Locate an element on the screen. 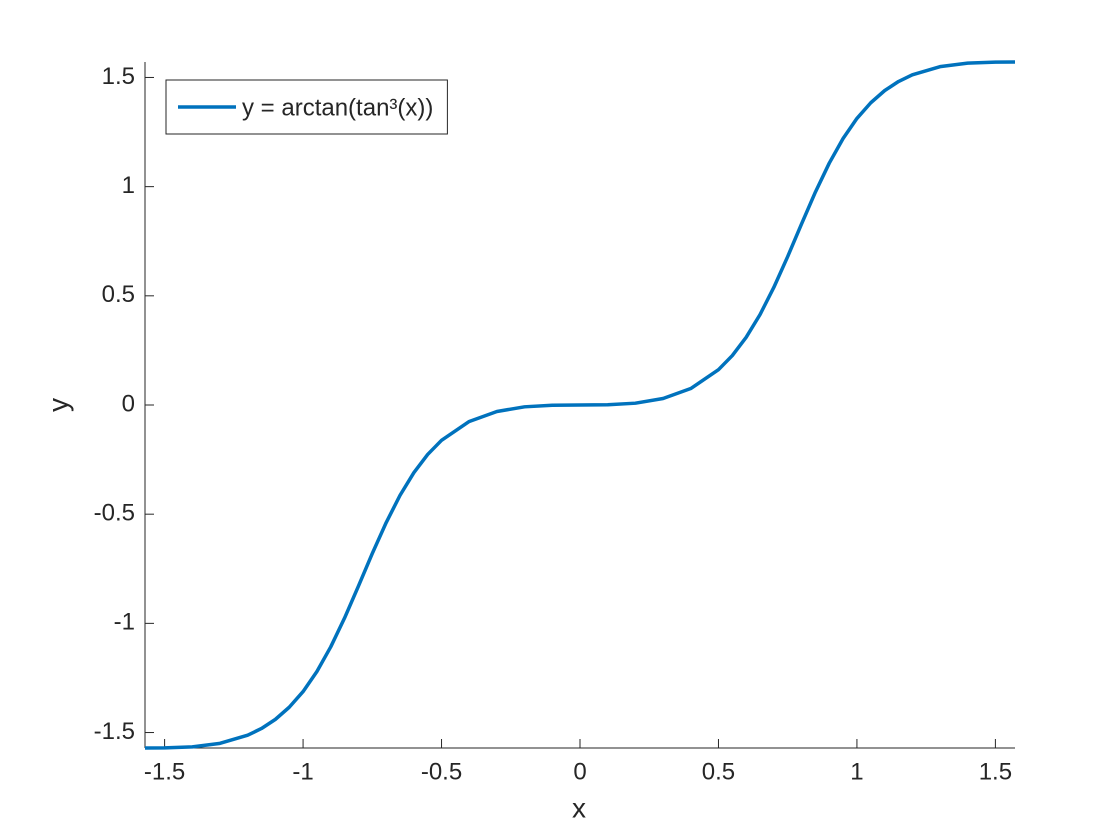  x-tick-label: -1 is located at coordinates (302, 771).